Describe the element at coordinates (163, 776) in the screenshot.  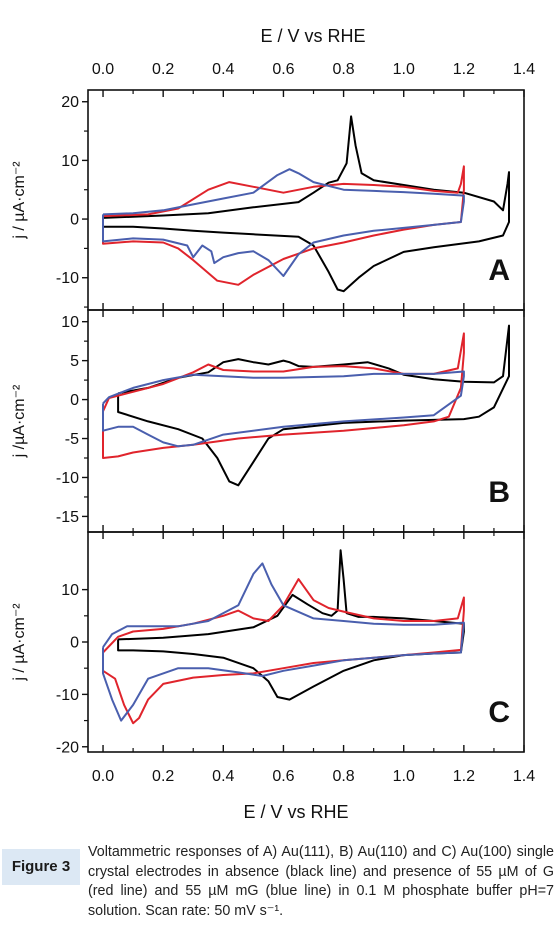
I see `bottom-x-tick-label: 0.2` at that location.